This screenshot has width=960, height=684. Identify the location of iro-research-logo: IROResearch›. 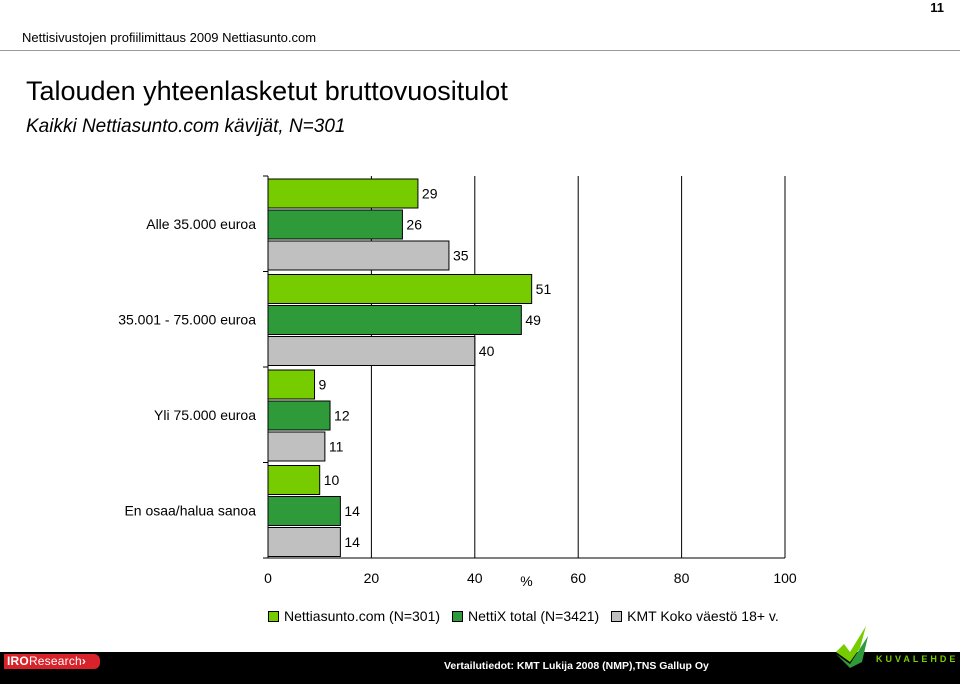
(52, 661).